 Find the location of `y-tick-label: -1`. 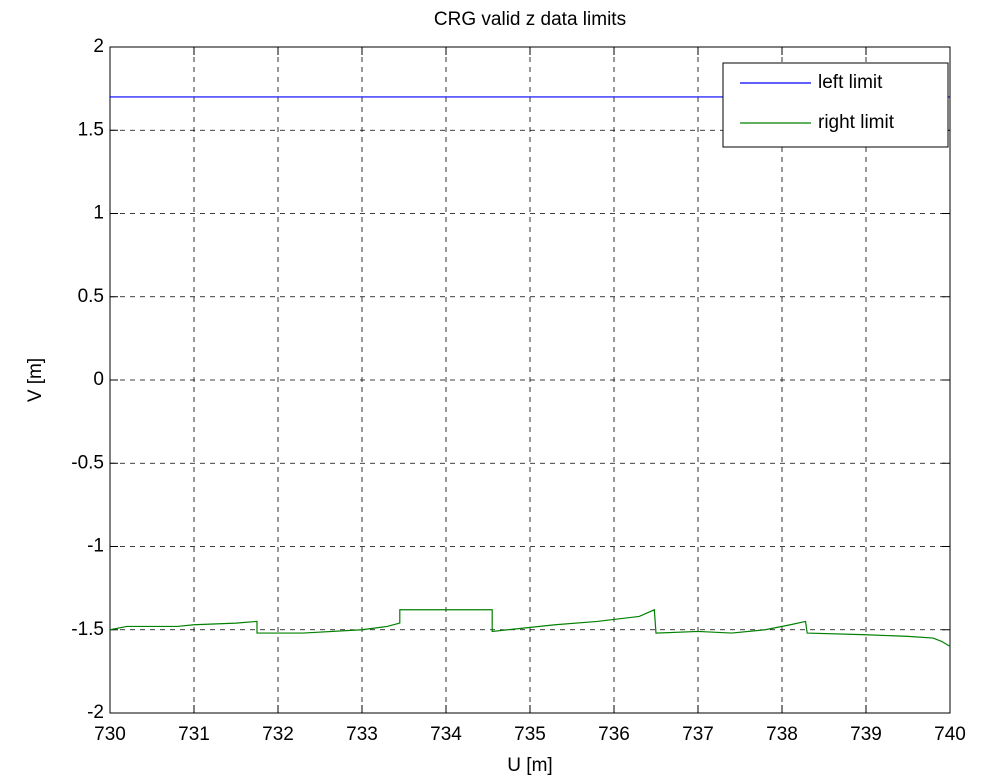

y-tick-label: -1 is located at coordinates (95, 546).